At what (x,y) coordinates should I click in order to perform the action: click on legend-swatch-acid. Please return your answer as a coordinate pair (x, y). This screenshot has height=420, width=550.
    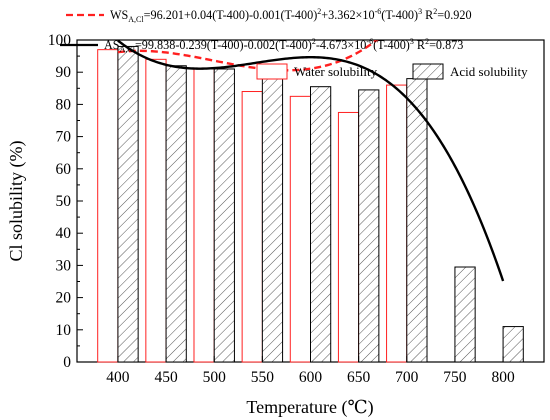
    Looking at the image, I should click on (428, 71).